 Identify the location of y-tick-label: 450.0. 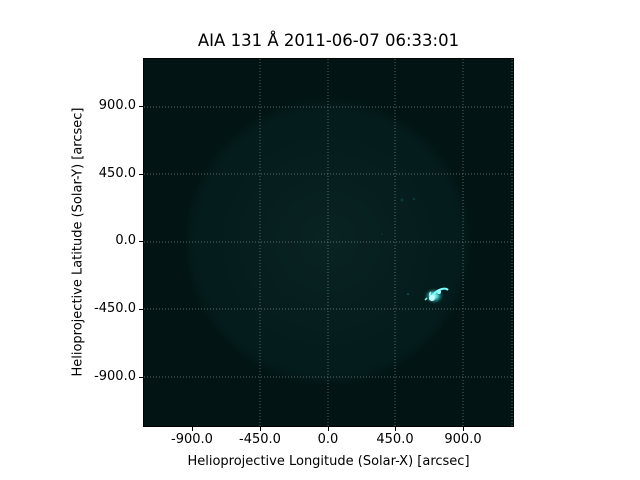
(117, 173).